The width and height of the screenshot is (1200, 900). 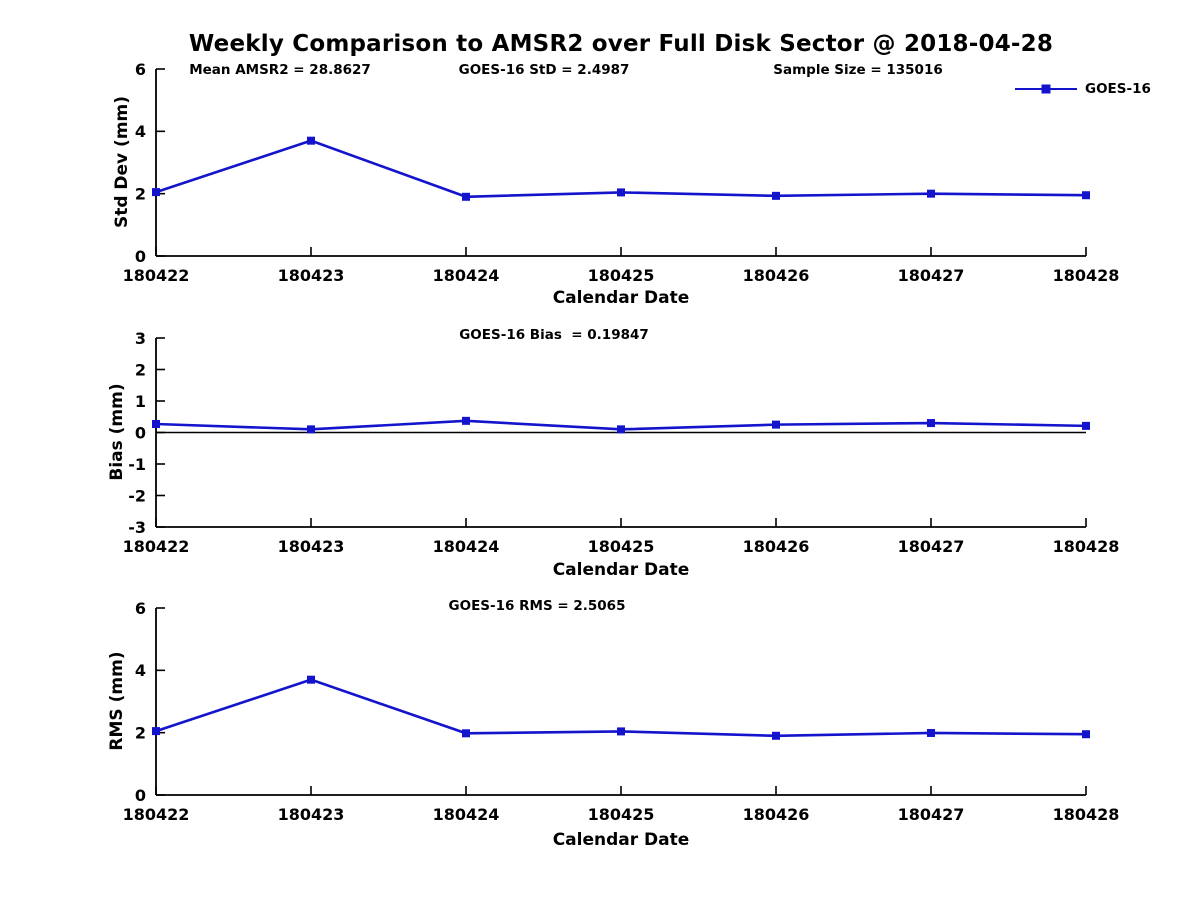 What do you see at coordinates (140, 401) in the screenshot?
I see `y-tick-label: 1` at bounding box center [140, 401].